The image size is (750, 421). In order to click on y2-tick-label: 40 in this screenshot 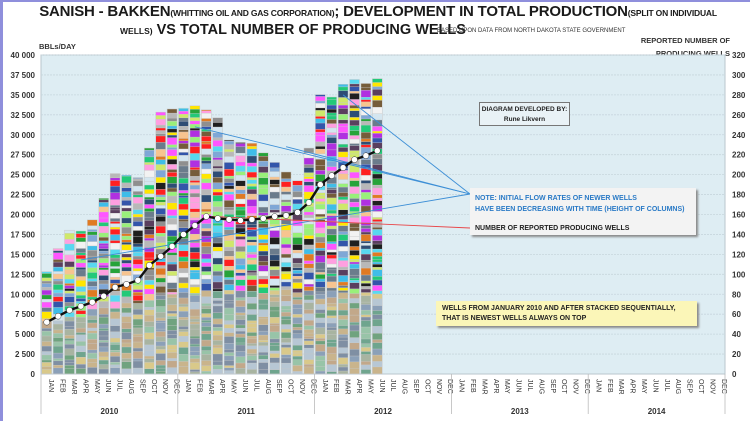, I will do `click(736, 334)`.